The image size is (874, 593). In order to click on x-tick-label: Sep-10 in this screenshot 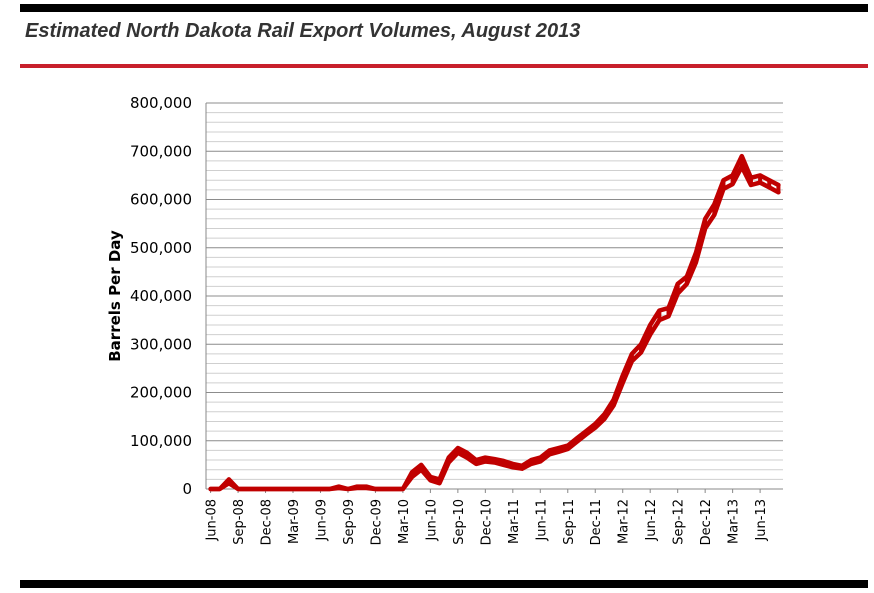, I will do `click(459, 522)`.